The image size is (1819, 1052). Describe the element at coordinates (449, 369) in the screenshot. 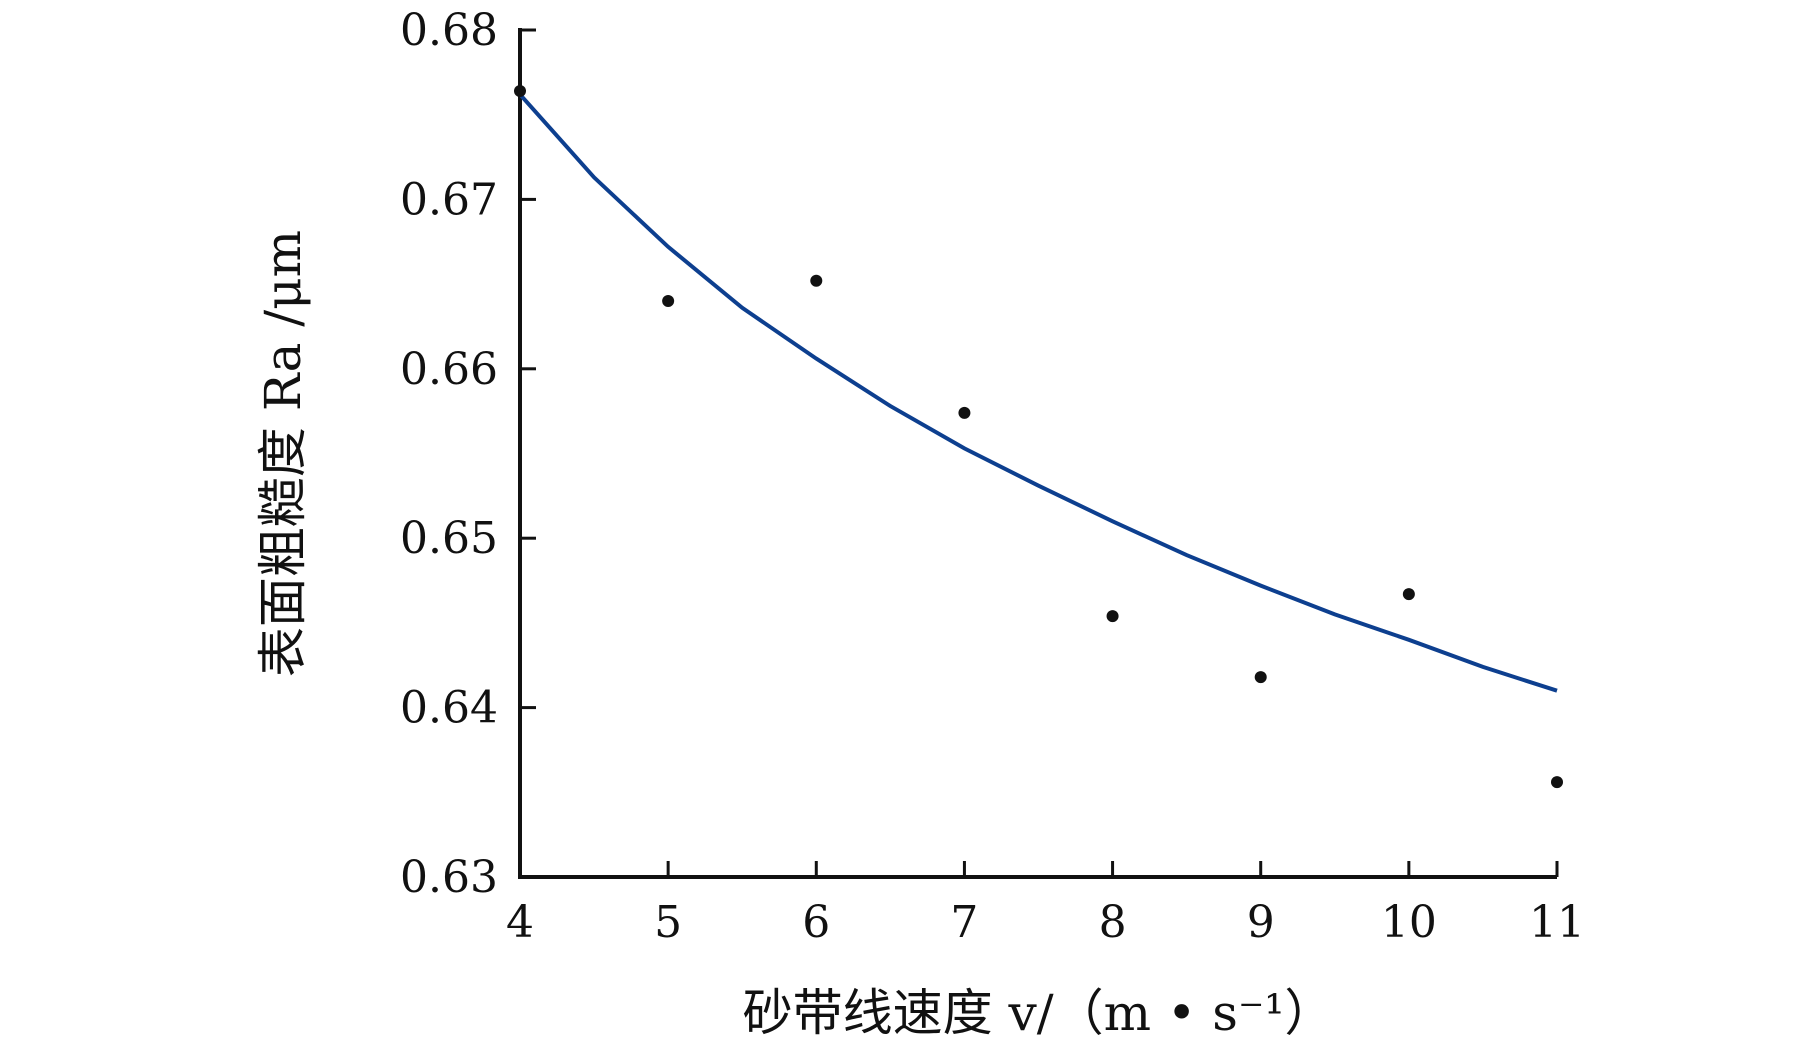

I see `y-tick-label: 0.66` at that location.